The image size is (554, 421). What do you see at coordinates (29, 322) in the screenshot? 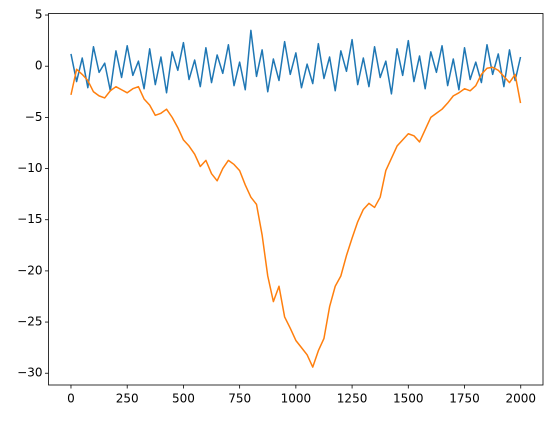
I see `y-tick-label: −25` at bounding box center [29, 322].